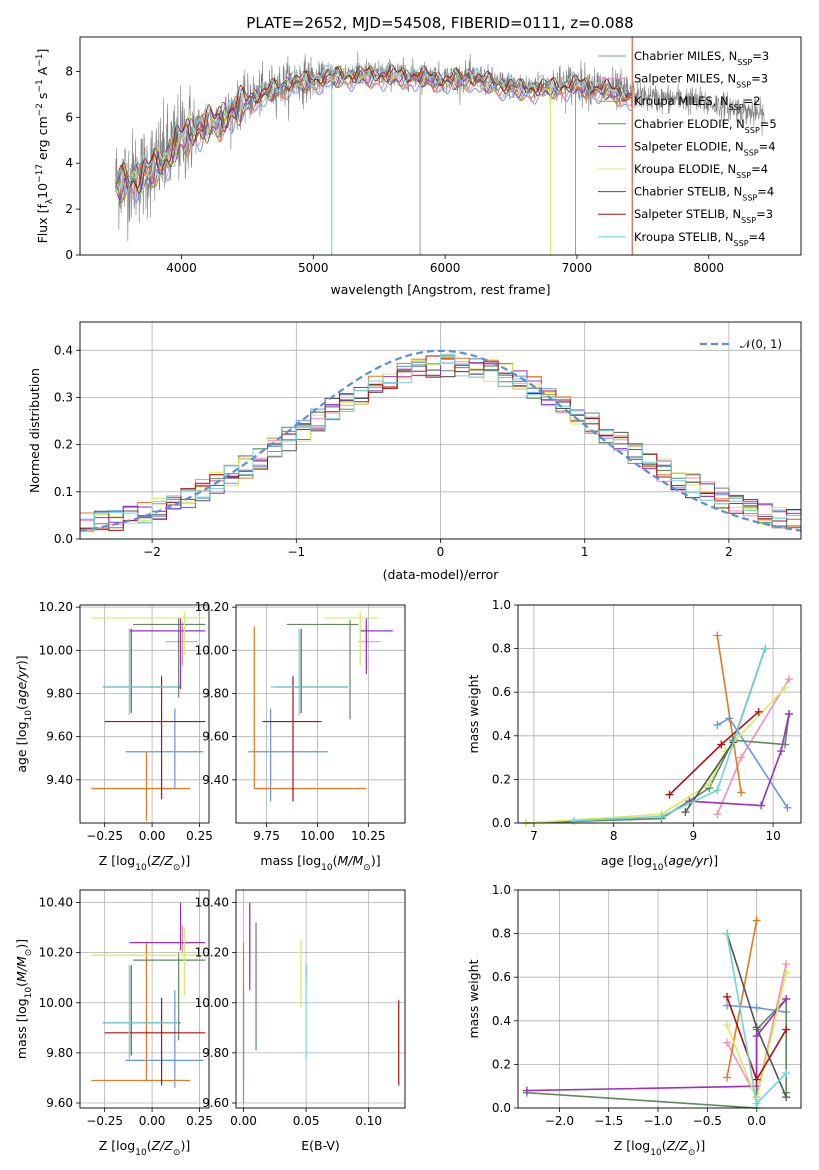 The width and height of the screenshot is (819, 1170). Describe the element at coordinates (320, 1145) in the screenshot. I see `x-axis-label: E(B-V)` at that location.